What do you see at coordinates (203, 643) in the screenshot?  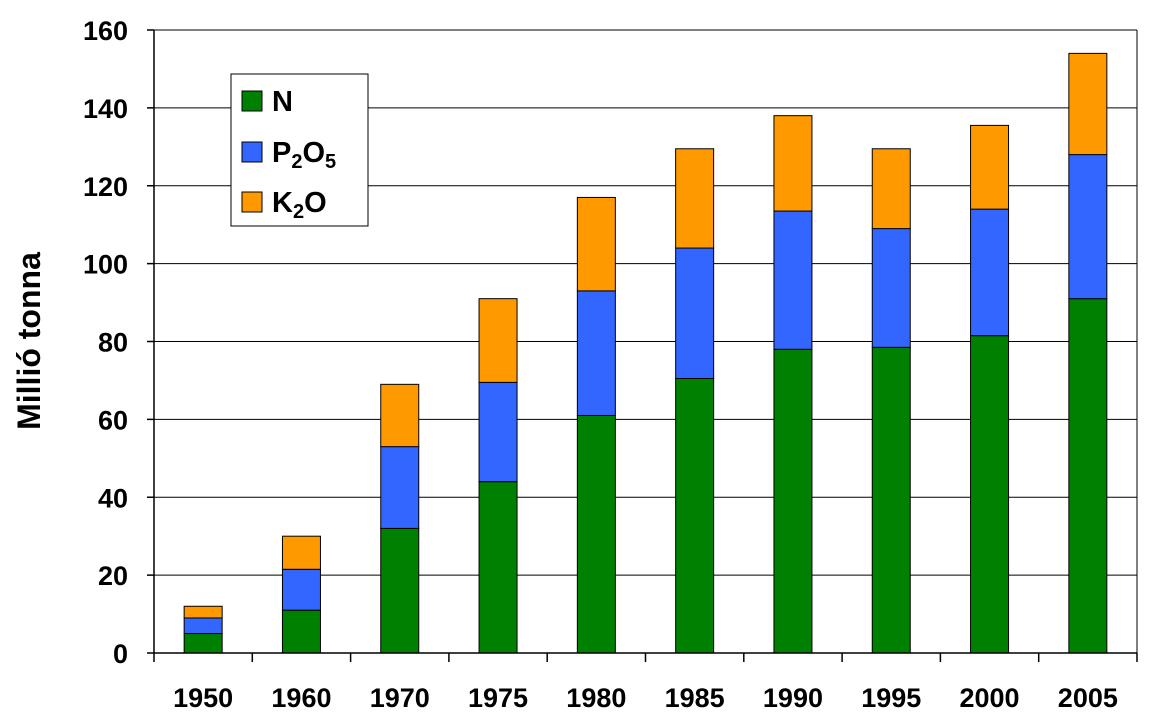 I see `bar-segment-n-1950` at bounding box center [203, 643].